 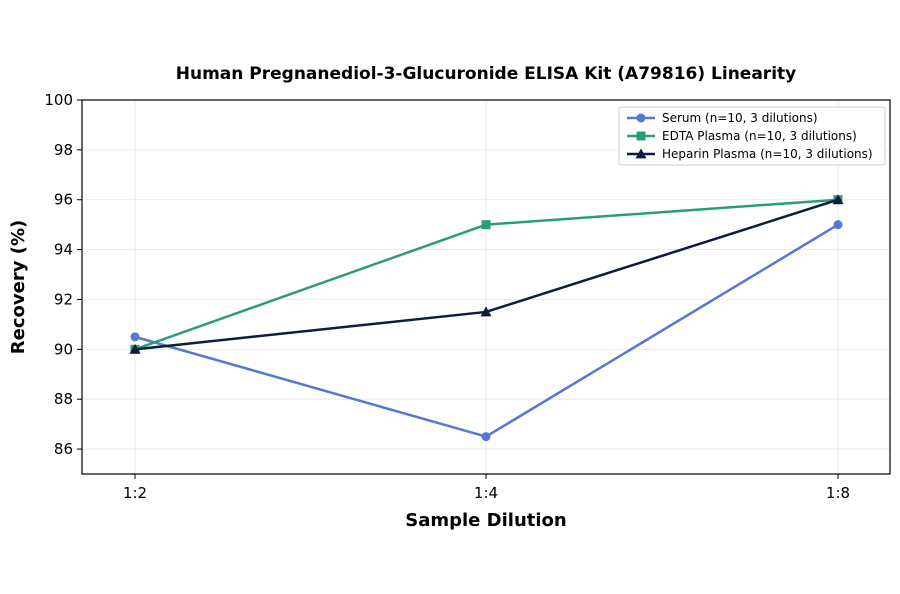 I want to click on legend-label: EDTA Plasma (n=10, 3 dilutions), so click(x=759, y=136).